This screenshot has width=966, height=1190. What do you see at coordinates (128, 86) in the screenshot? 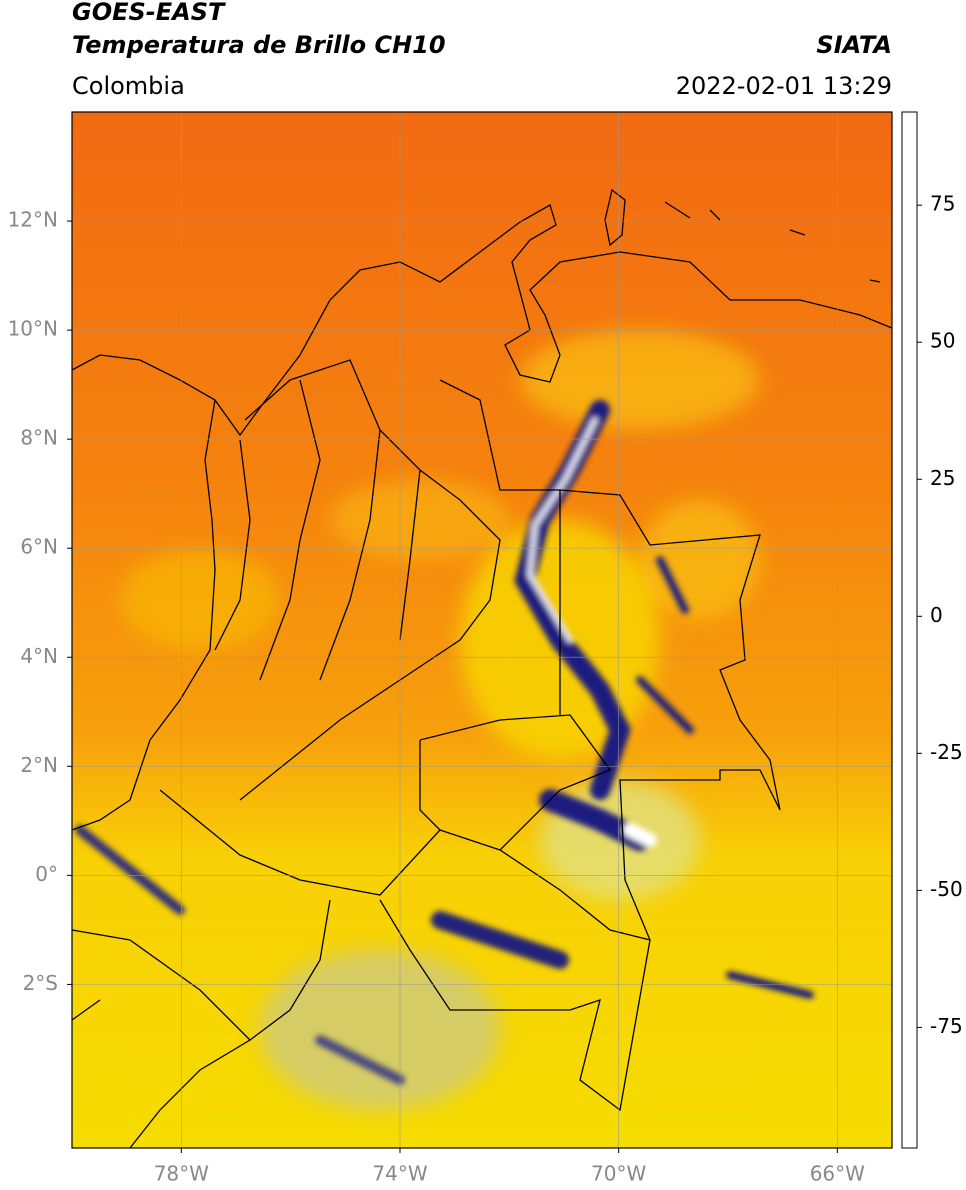
I see `region: Colombia` at bounding box center [128, 86].